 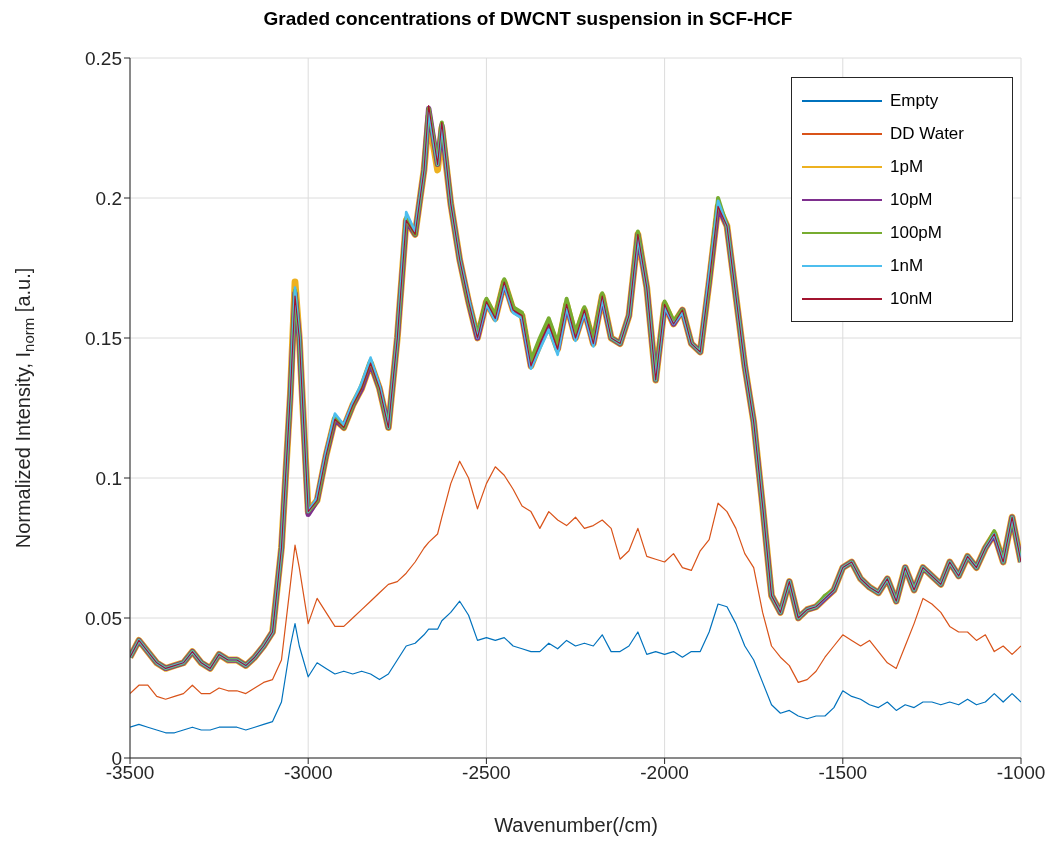 What do you see at coordinates (1021, 773) in the screenshot?
I see `x-tick-label: -1000` at bounding box center [1021, 773].